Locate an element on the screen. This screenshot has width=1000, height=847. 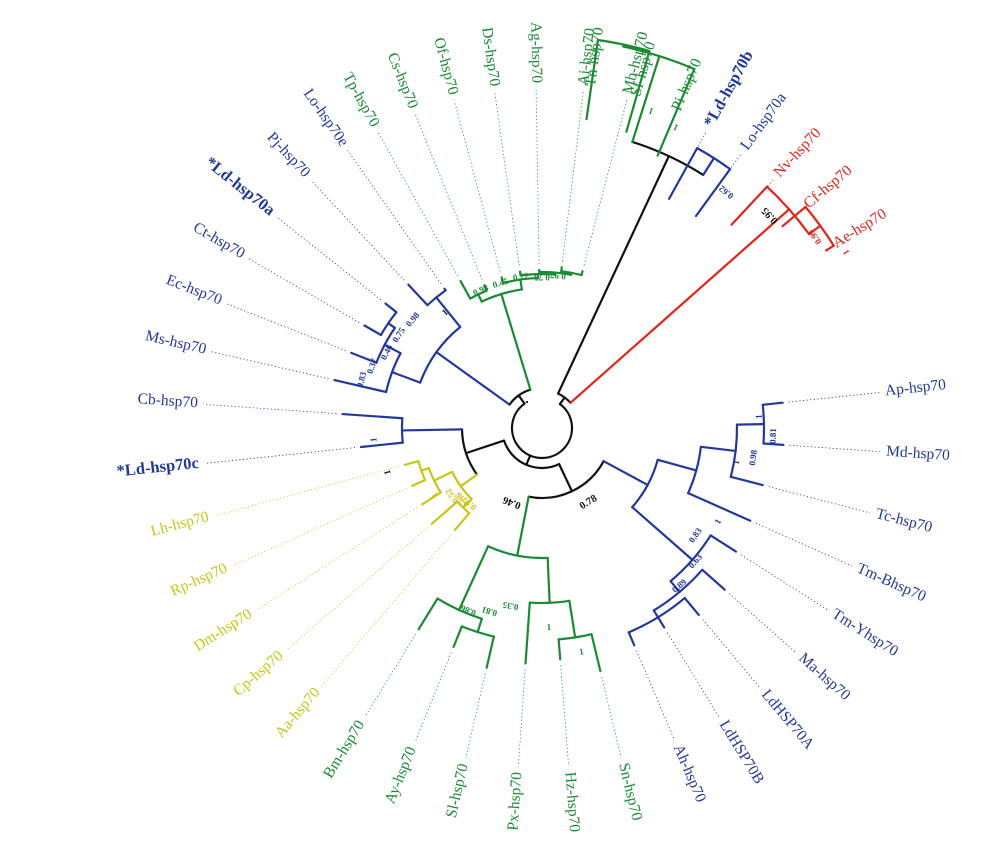
support-value-19: 0.81 is located at coordinates (489, 611).